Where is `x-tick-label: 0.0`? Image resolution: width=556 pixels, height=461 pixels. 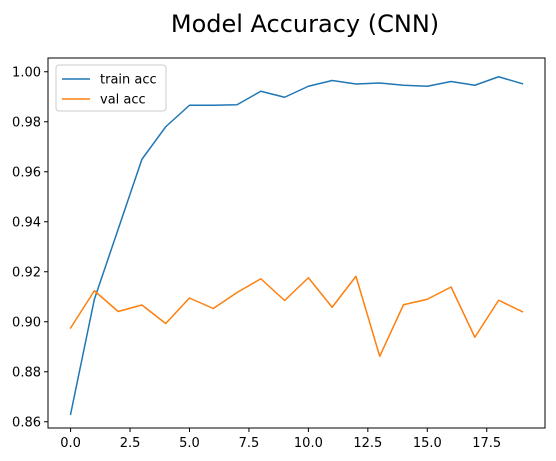 x-tick-label: 0.0 is located at coordinates (70, 443).